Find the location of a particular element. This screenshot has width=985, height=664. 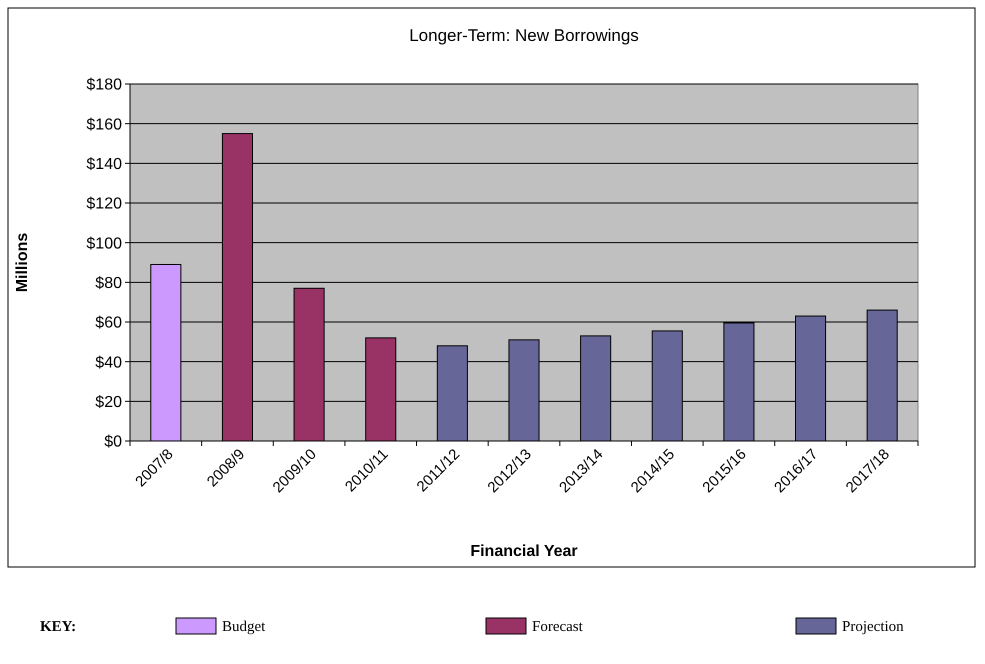

legend-title: KEY: is located at coordinates (58, 627).